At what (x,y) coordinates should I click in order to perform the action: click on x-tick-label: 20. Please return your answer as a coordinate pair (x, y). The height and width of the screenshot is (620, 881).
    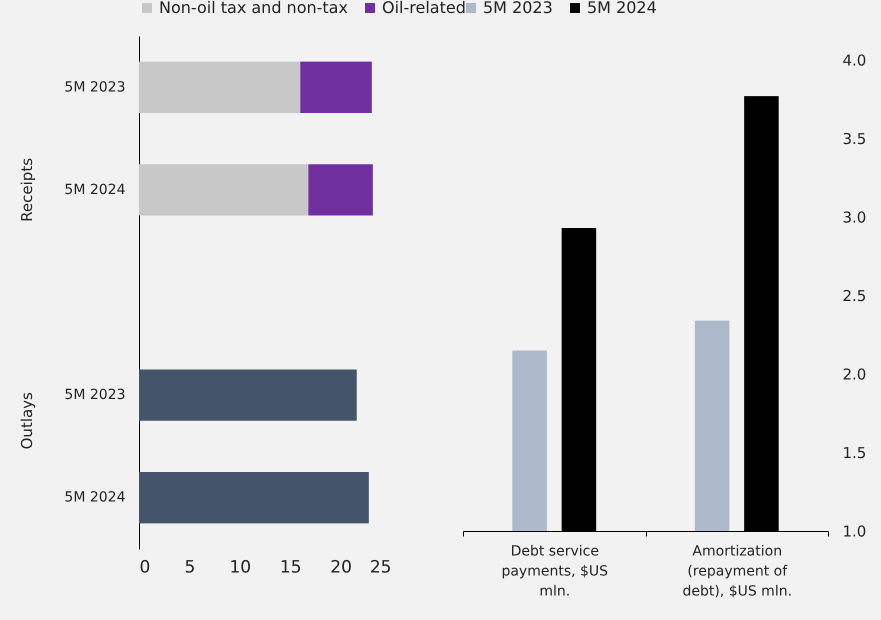
    Looking at the image, I should click on (341, 568).